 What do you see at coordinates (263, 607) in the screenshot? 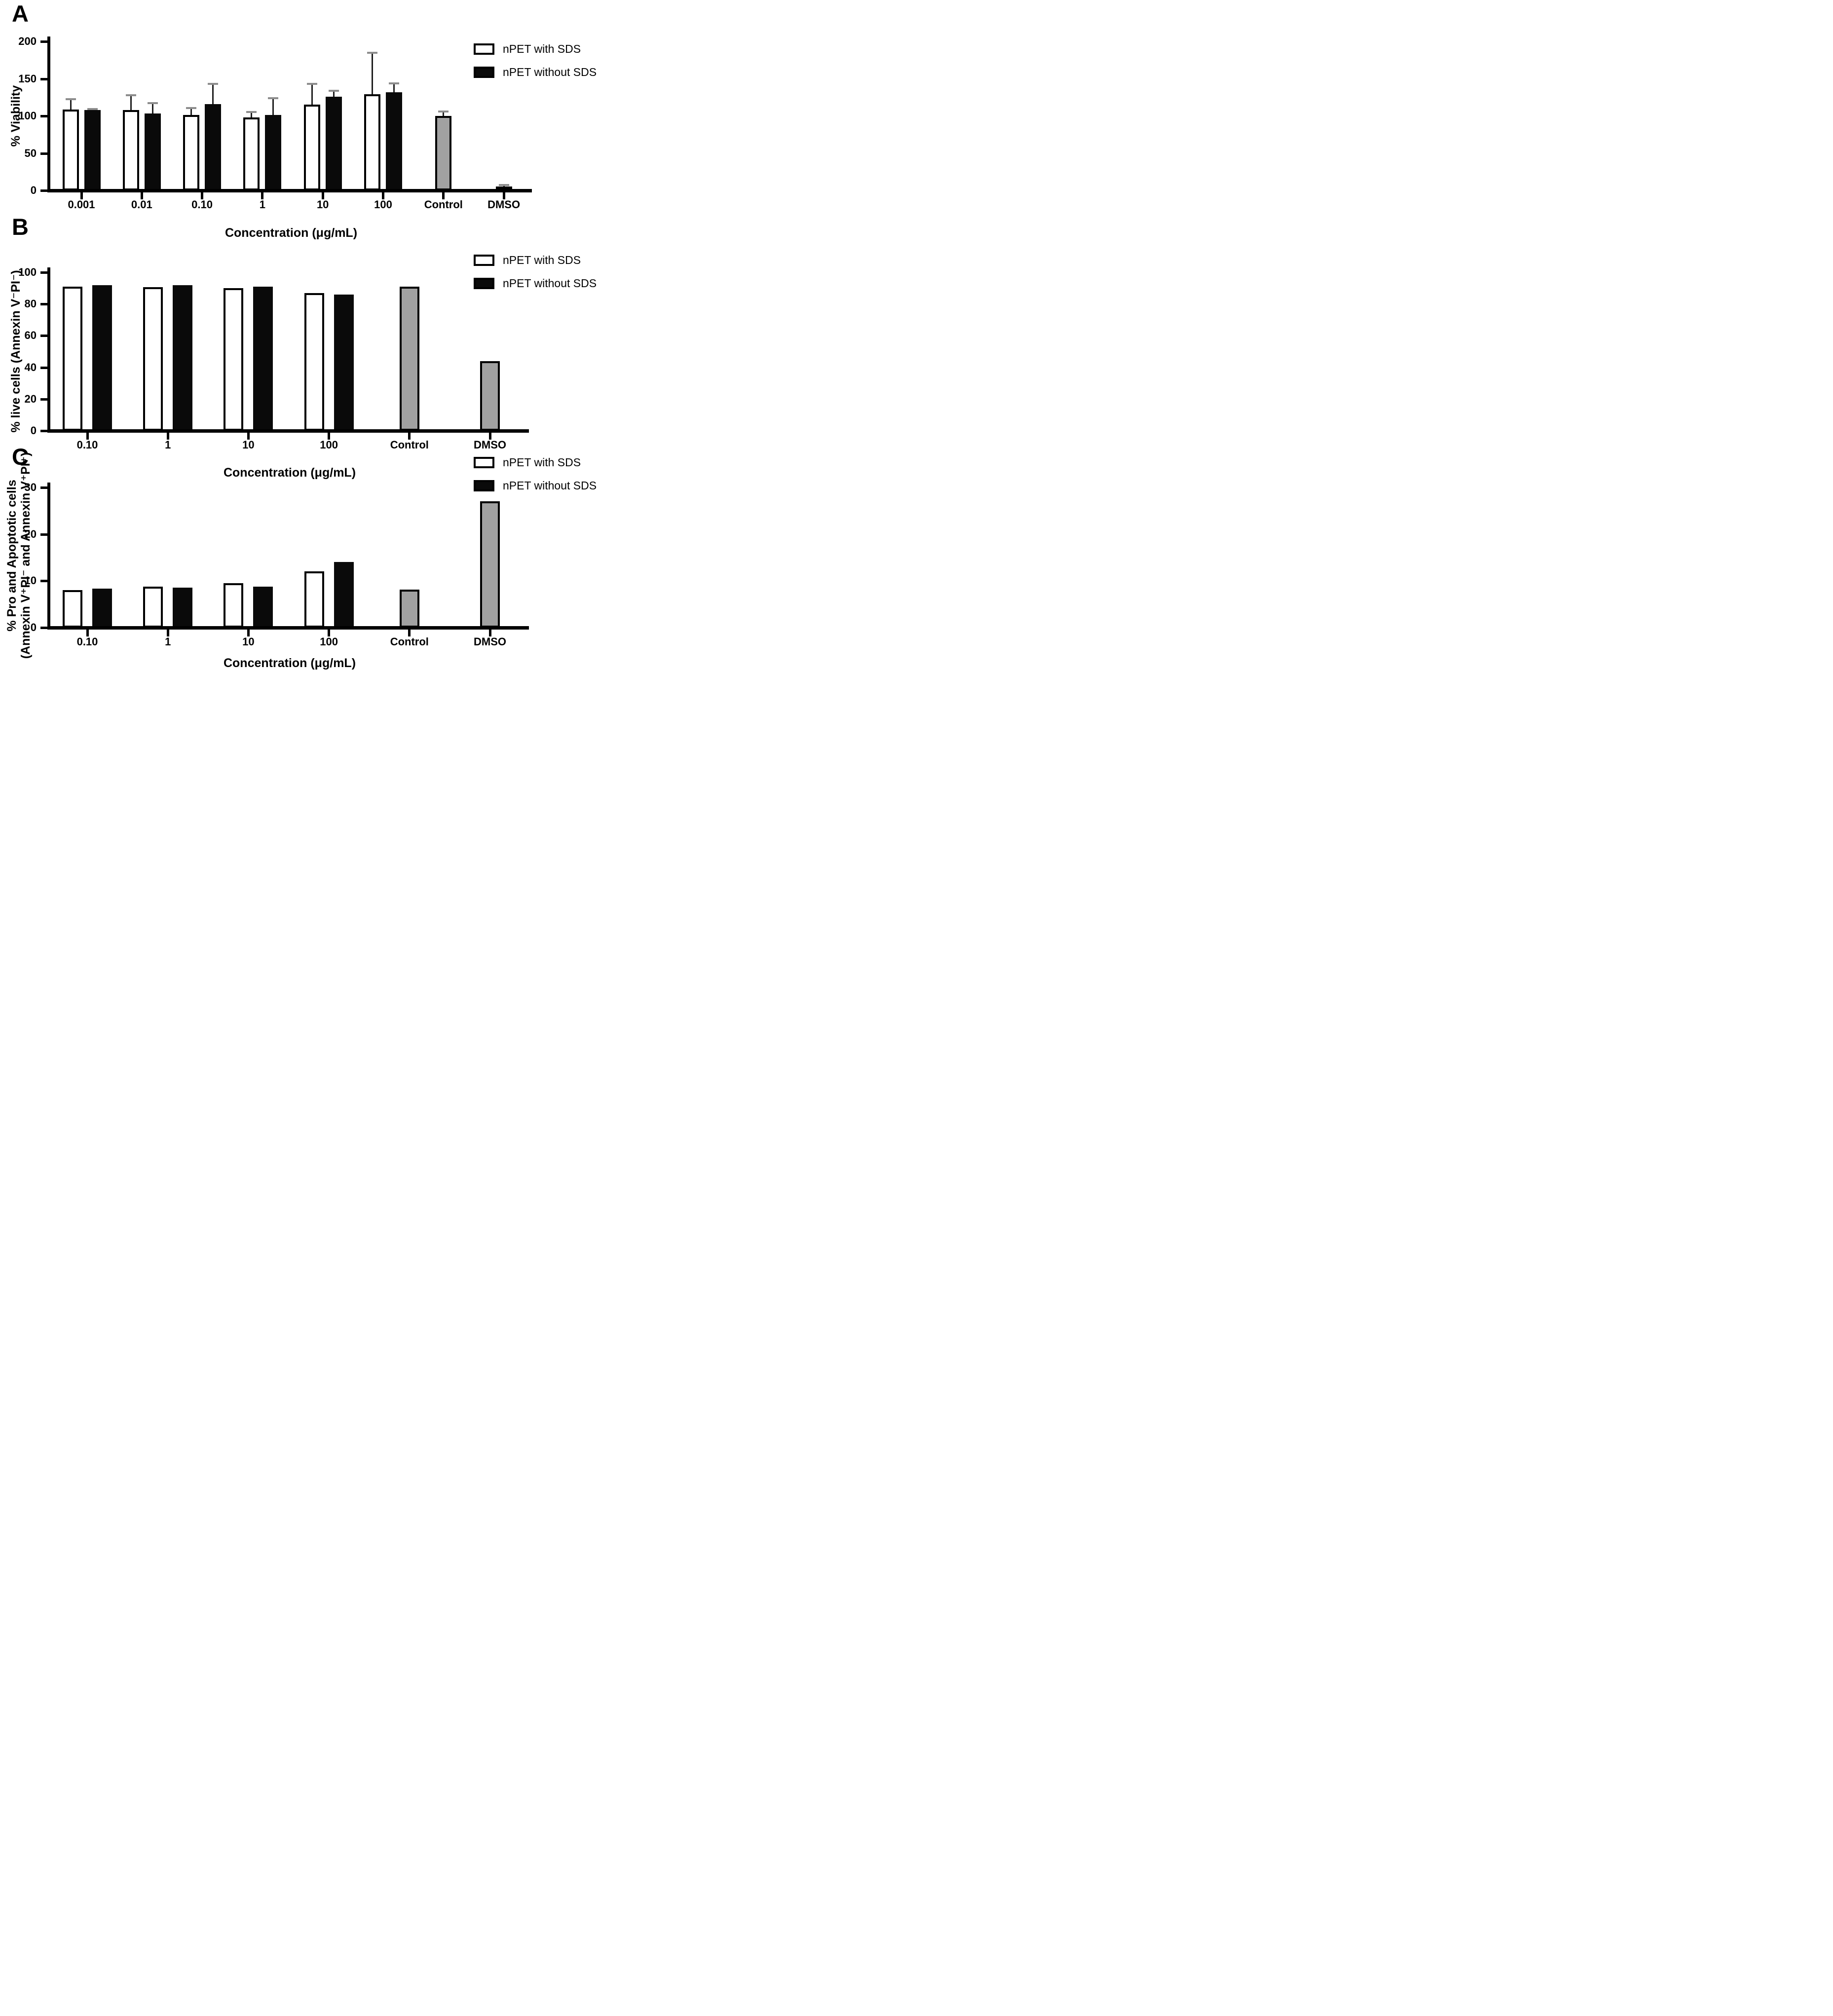
I see `bar-c-10-npet-without-sds` at bounding box center [263, 607].